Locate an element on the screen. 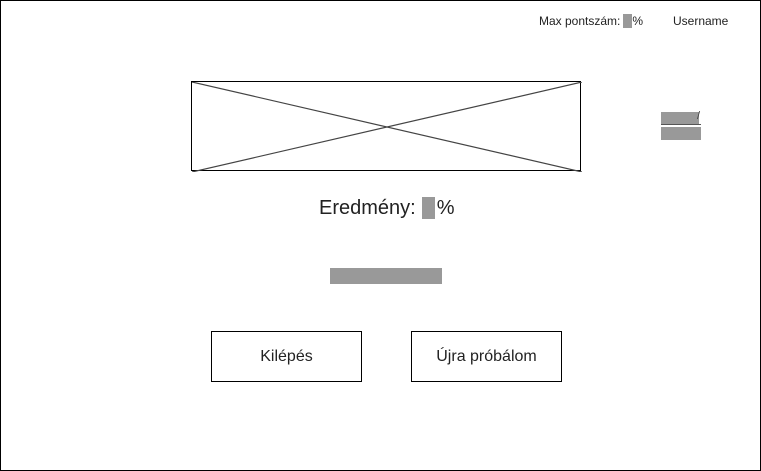  max-score-label: Max pontszám: is located at coordinates (580, 21).